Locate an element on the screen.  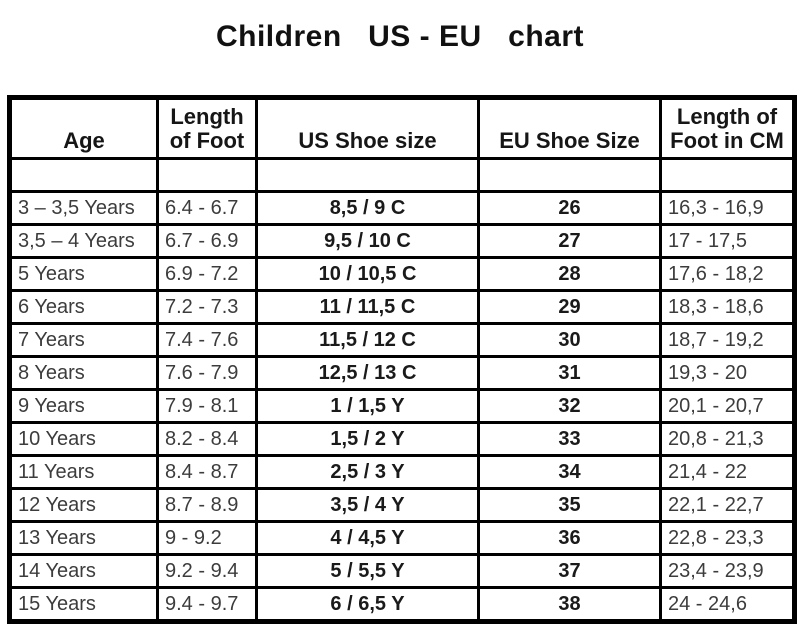
eu-size-cell: 30 is located at coordinates (569, 340).